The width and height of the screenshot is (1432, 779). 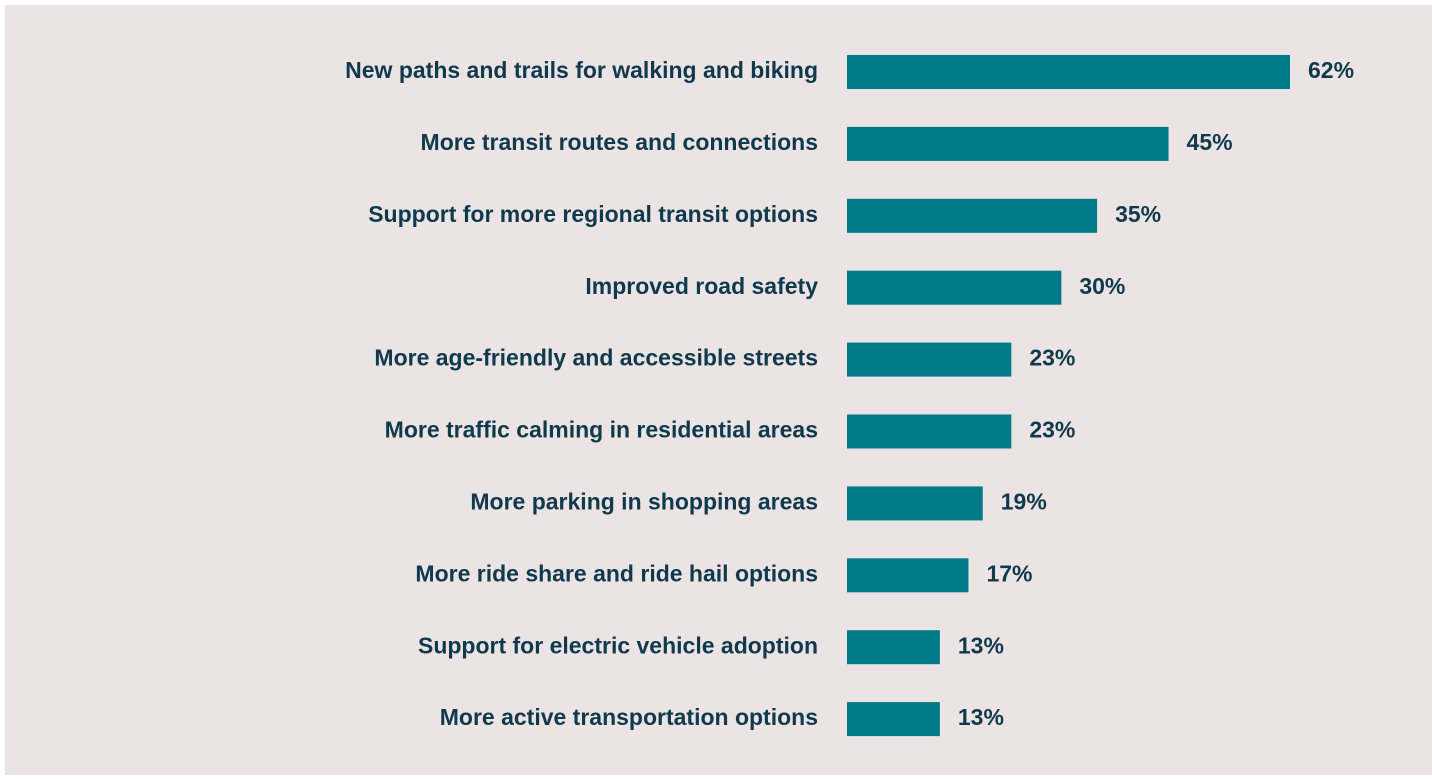 I want to click on category-label: Improved road safety, so click(x=701, y=286).